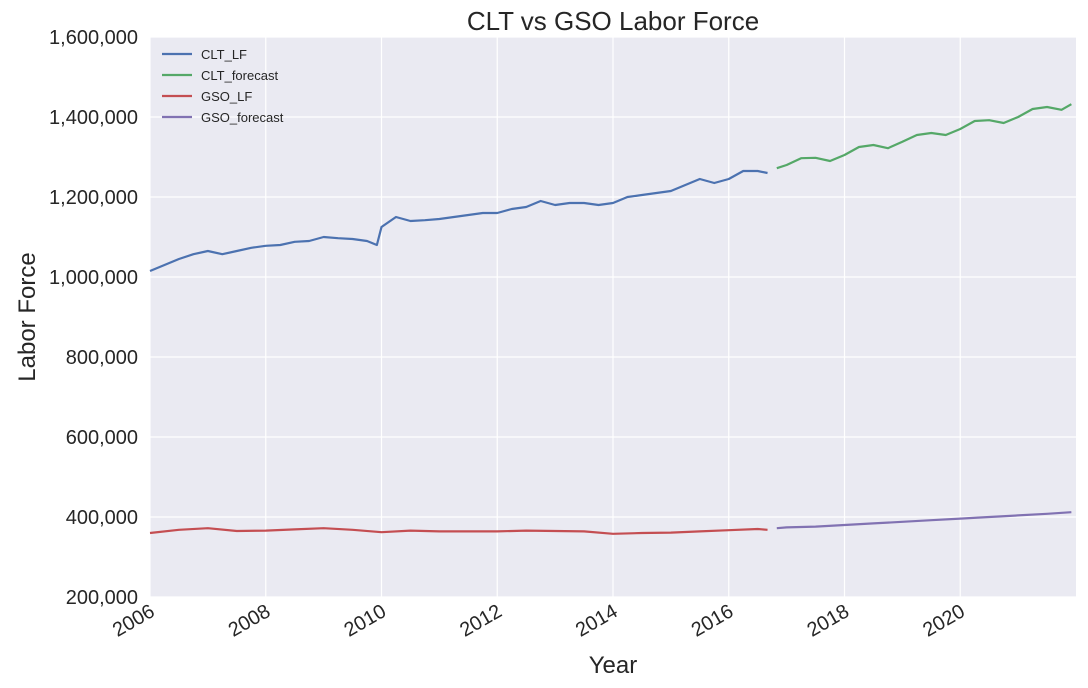 The height and width of the screenshot is (688, 1088). I want to click on y-tick-label: 600,000, so click(102, 438).